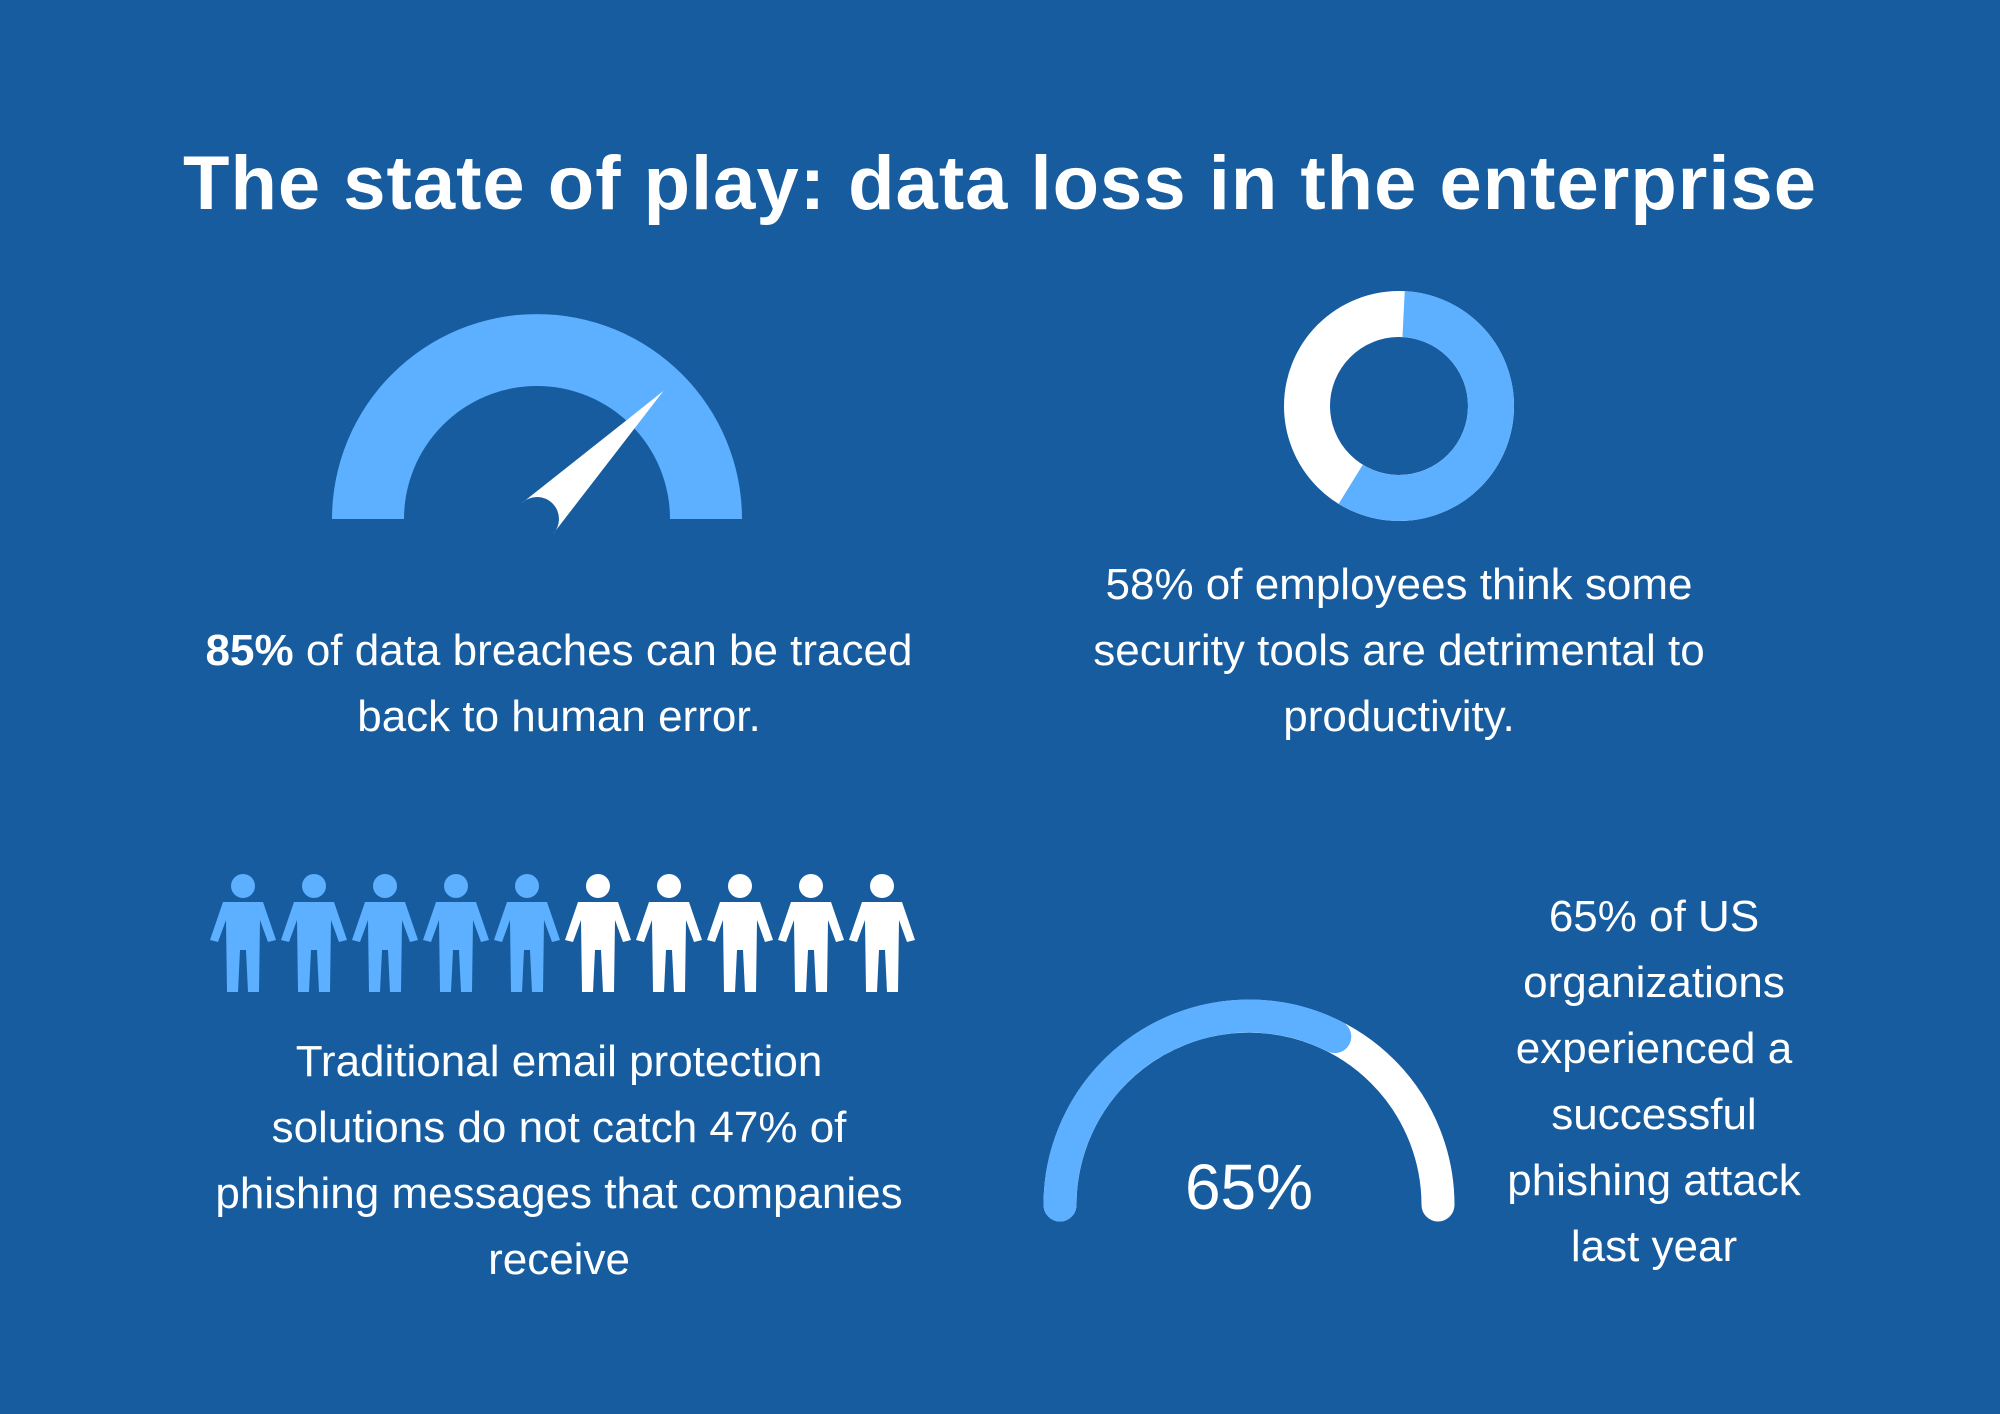  I want to click on gauge-fill, so click(1197, 1110).